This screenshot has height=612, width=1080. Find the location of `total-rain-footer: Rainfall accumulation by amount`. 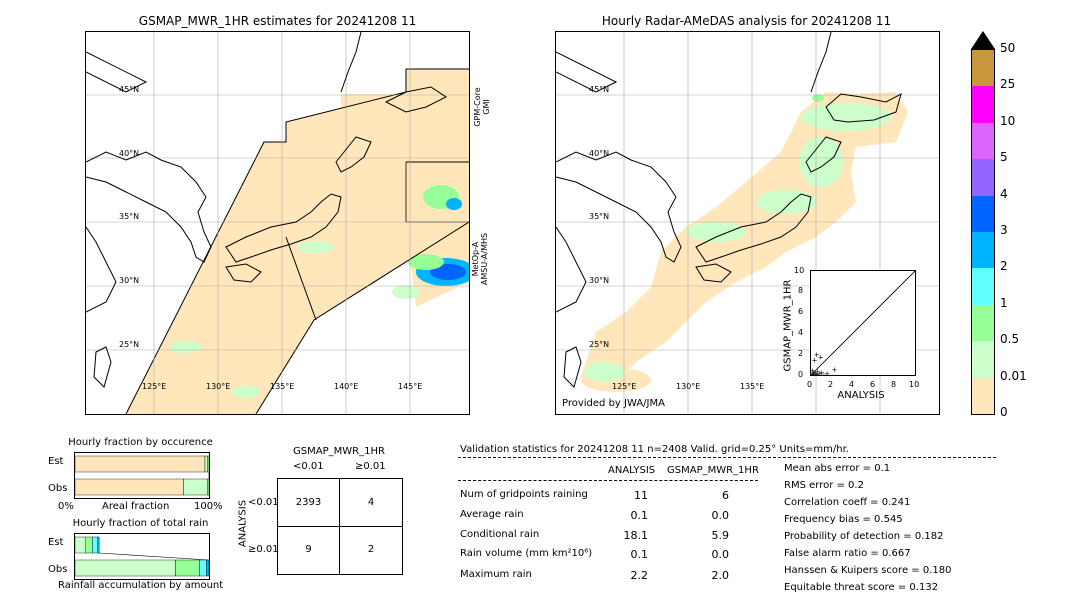

total-rain-footer: Rainfall accumulation by amount is located at coordinates (141, 585).